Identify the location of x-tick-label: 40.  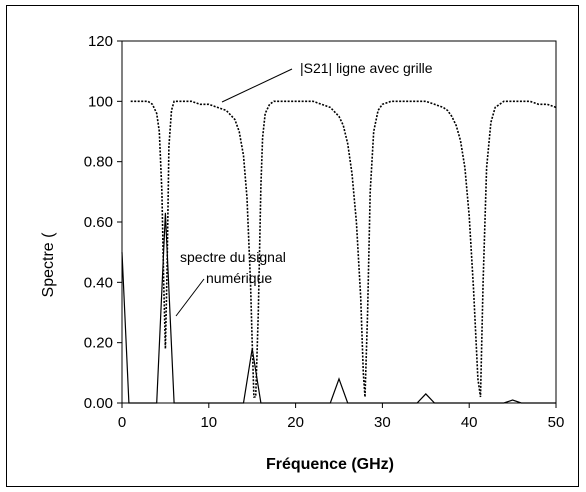
(469, 422).